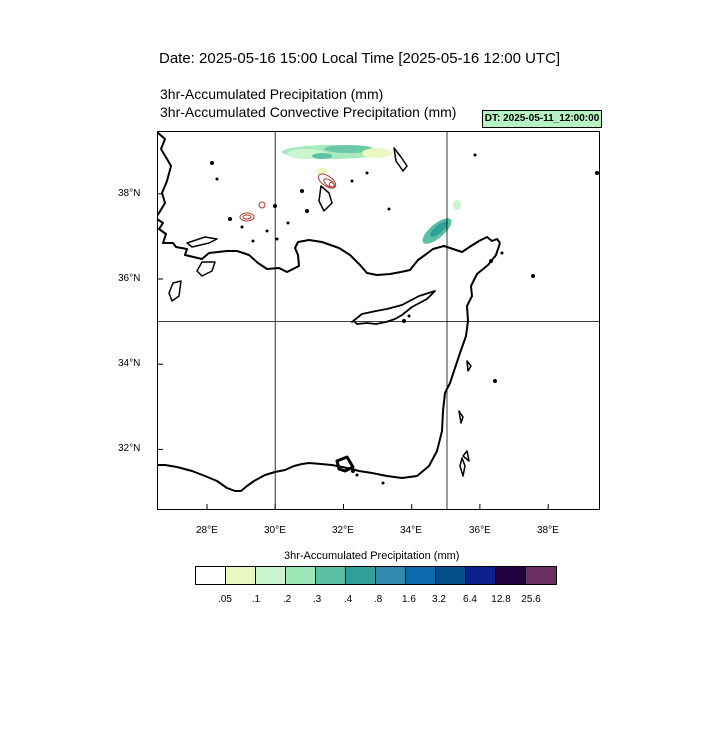 Image resolution: width=720 pixels, height=756 pixels. I want to click on lon-label-30: 30°E, so click(275, 530).